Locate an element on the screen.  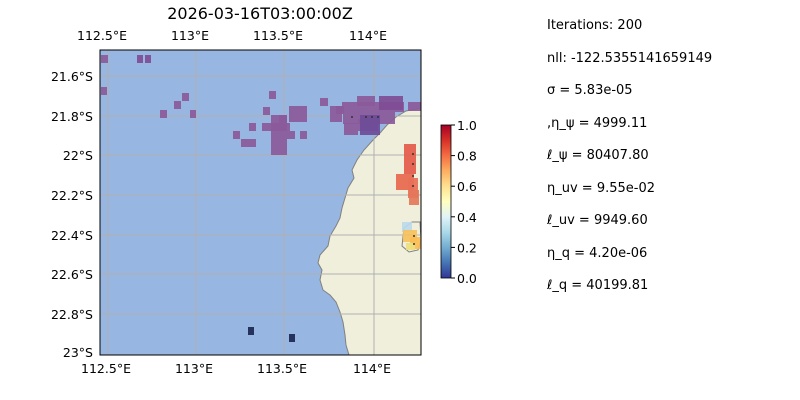
colorbar-tick-label: 0.0 is located at coordinates (467, 278).